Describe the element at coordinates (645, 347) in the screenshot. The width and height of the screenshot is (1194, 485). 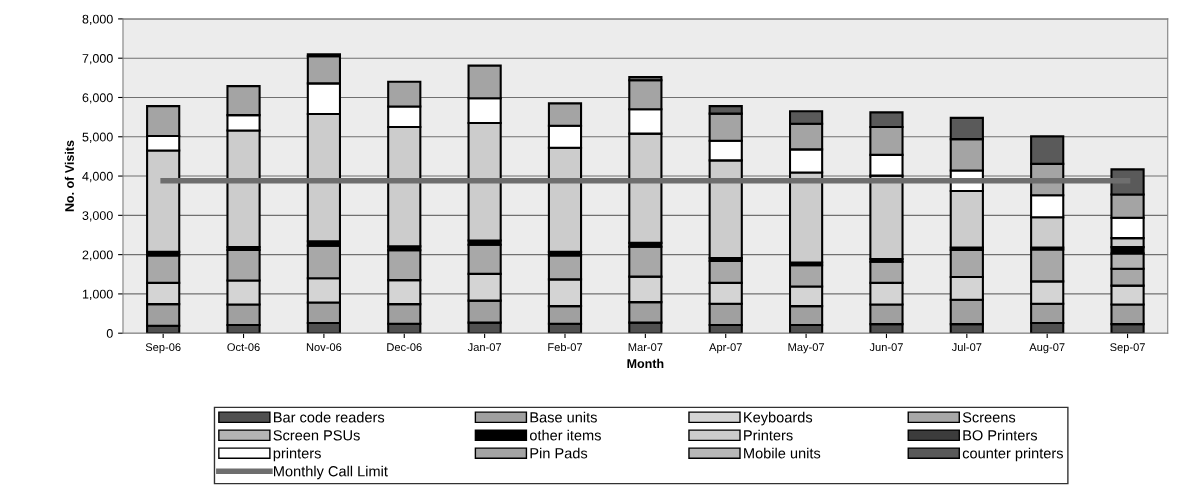
I see `x-tick-label: Mar-07` at that location.